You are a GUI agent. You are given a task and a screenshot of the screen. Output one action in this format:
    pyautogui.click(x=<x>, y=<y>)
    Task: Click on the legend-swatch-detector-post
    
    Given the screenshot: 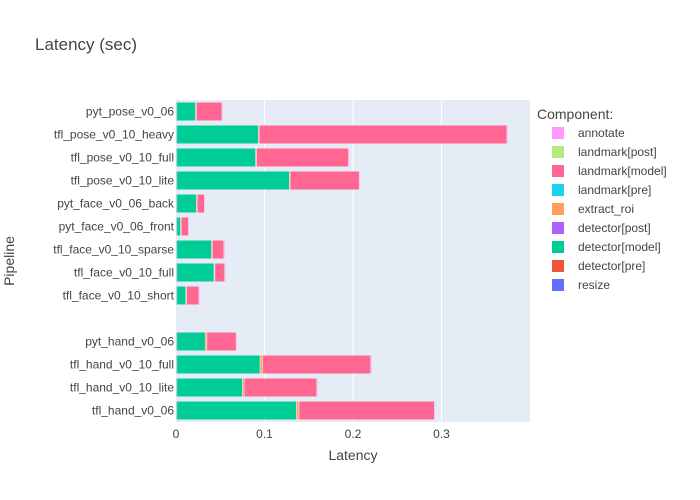 What is the action you would take?
    pyautogui.click(x=558, y=228)
    